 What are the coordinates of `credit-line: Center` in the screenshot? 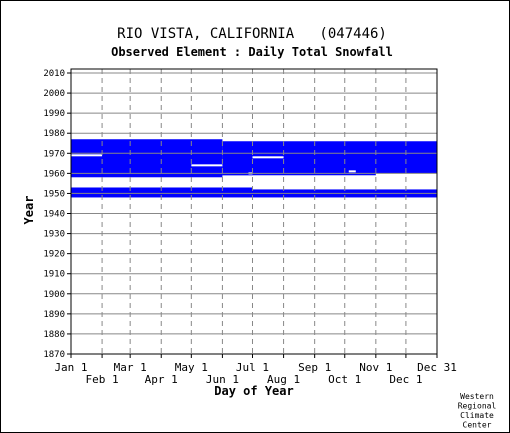 It's located at (477, 425).